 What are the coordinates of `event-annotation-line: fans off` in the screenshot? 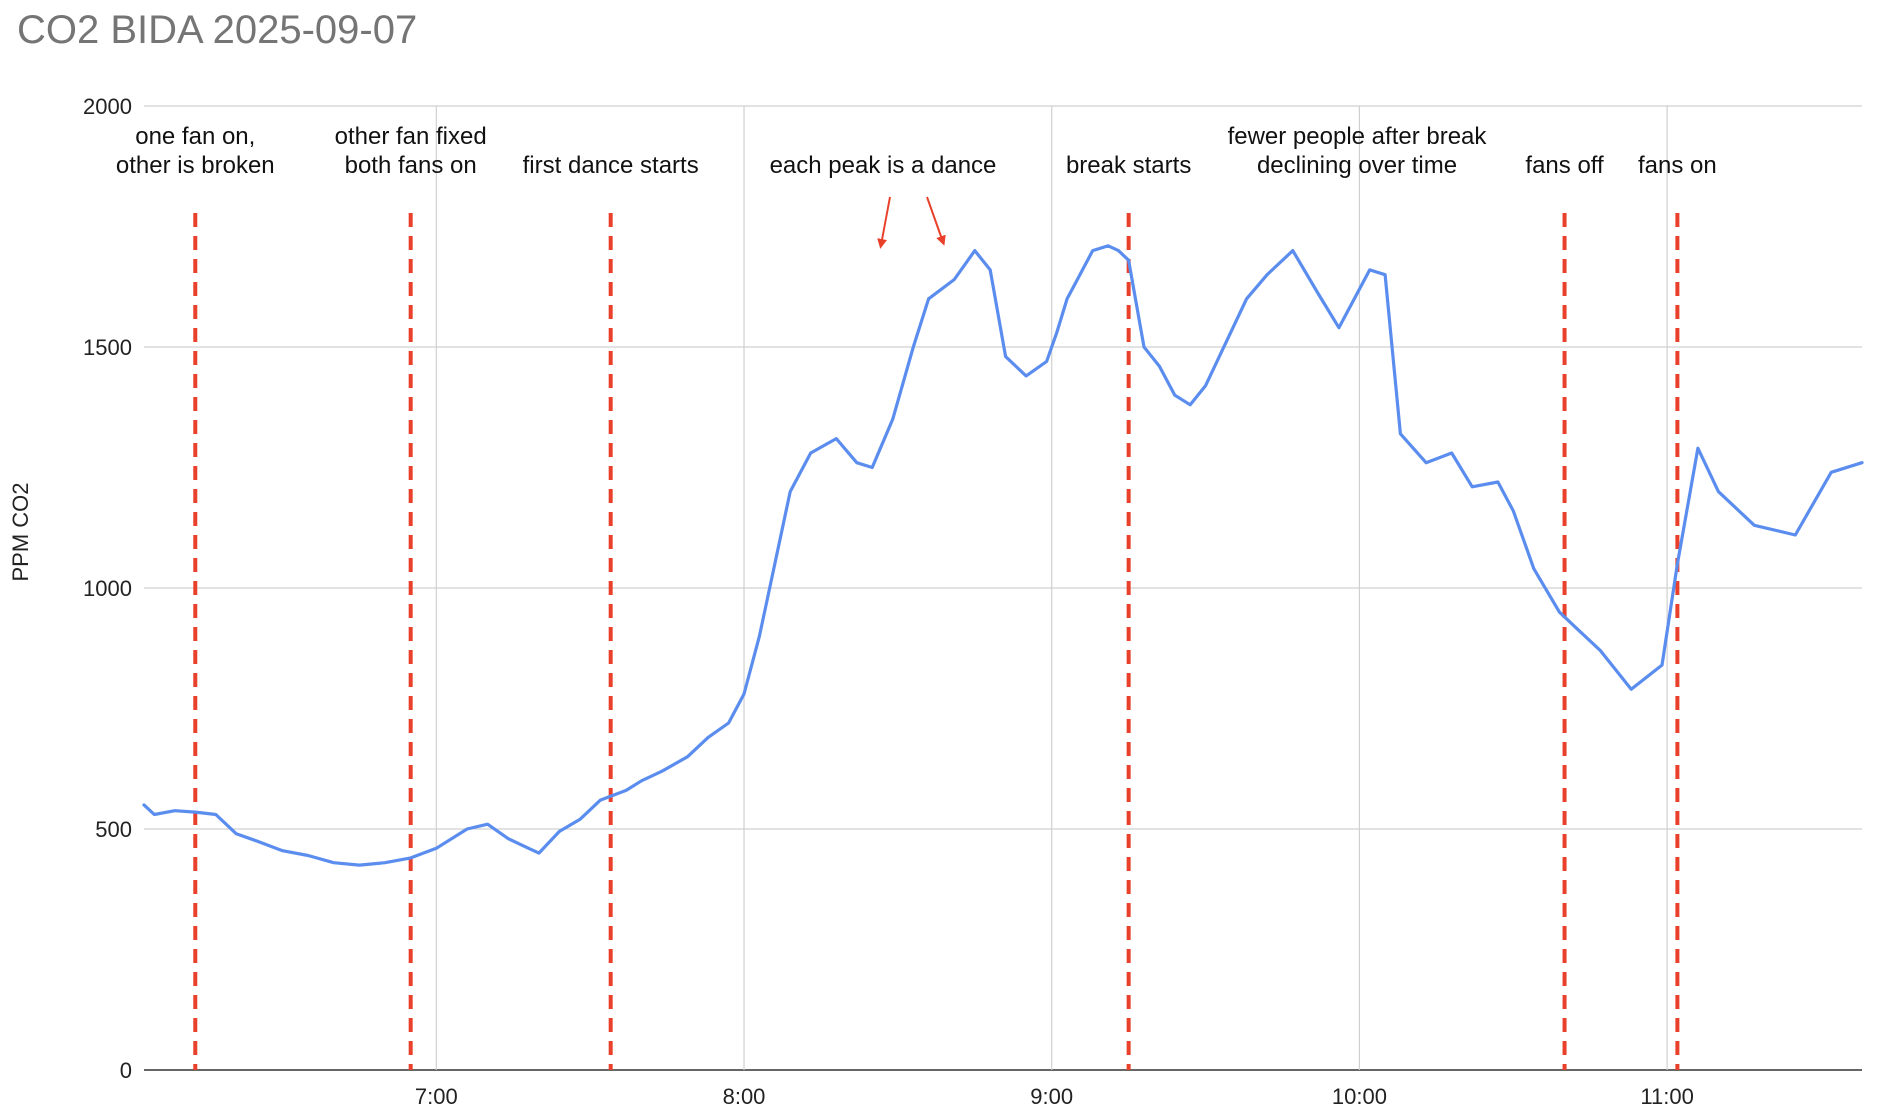 It's located at (1564, 165).